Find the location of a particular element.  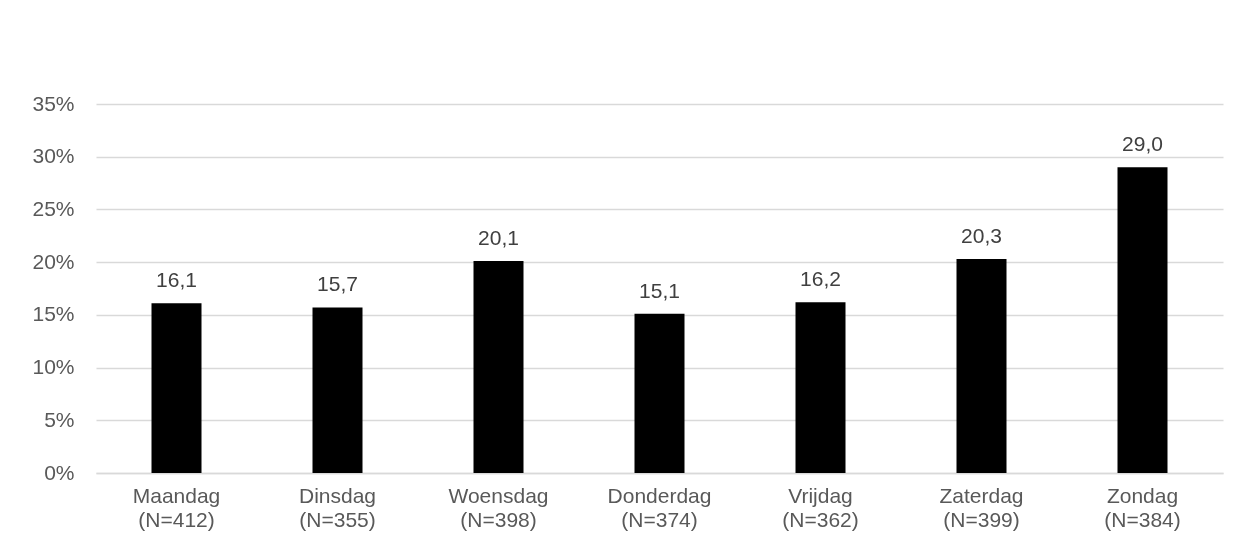

x-tick-label: Woensdag (N=398) is located at coordinates (498, 507).